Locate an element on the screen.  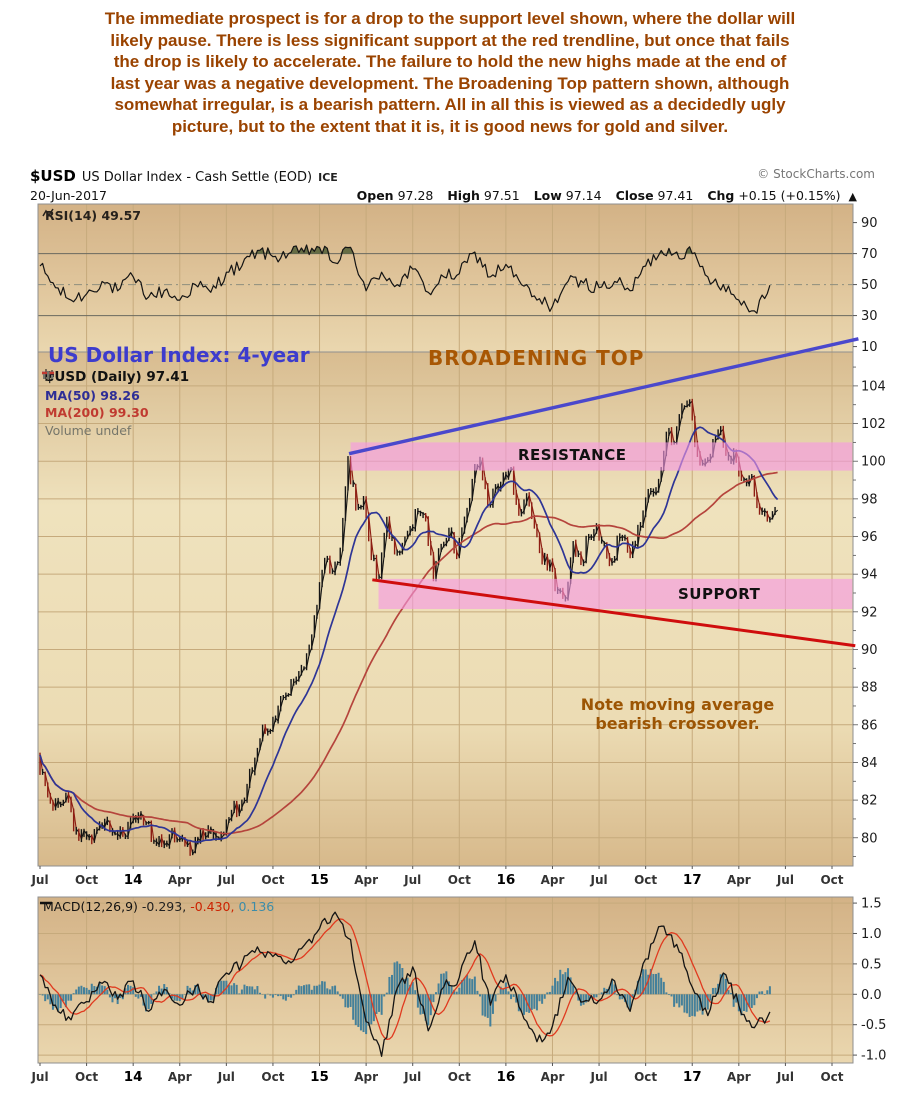
svg-text: 0.0 is located at coordinates (871, 995).